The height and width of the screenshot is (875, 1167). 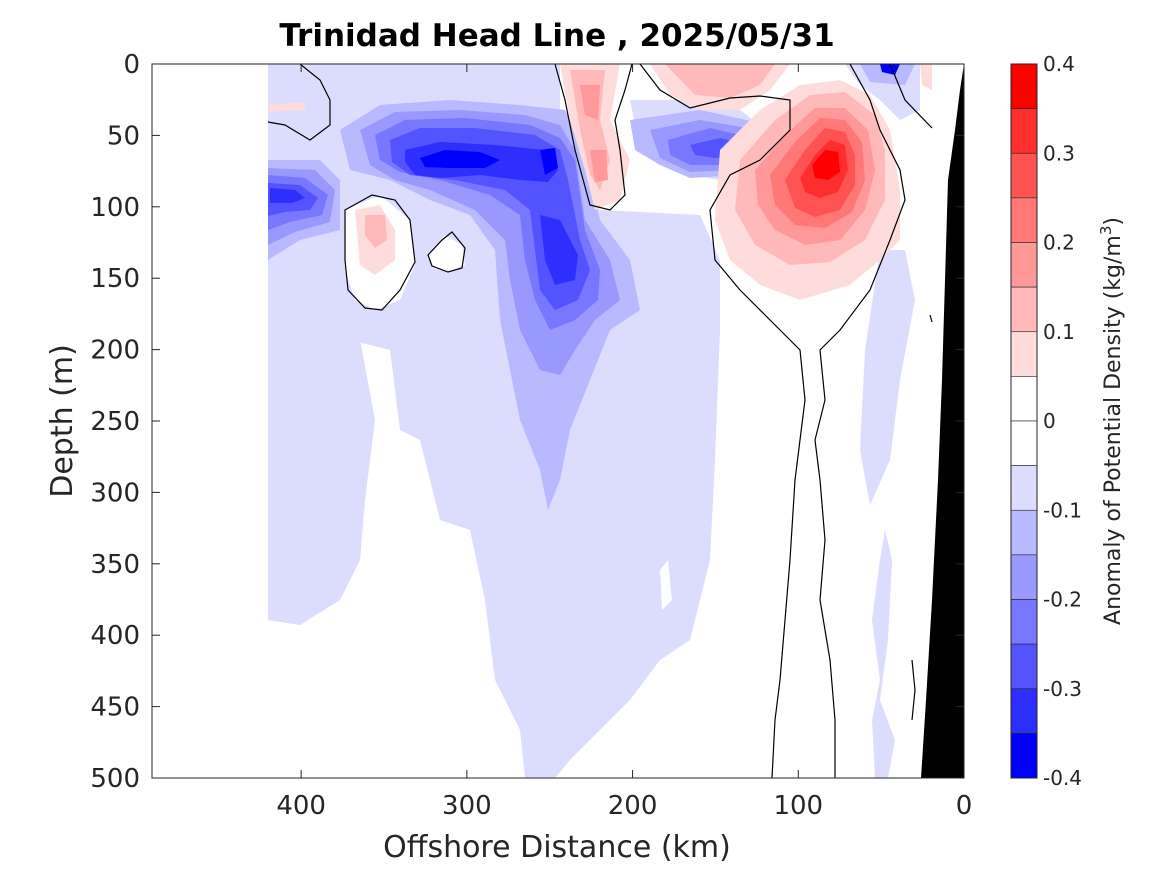 I want to click on x-axis-label: Offshore Distance (km), so click(x=557, y=847).